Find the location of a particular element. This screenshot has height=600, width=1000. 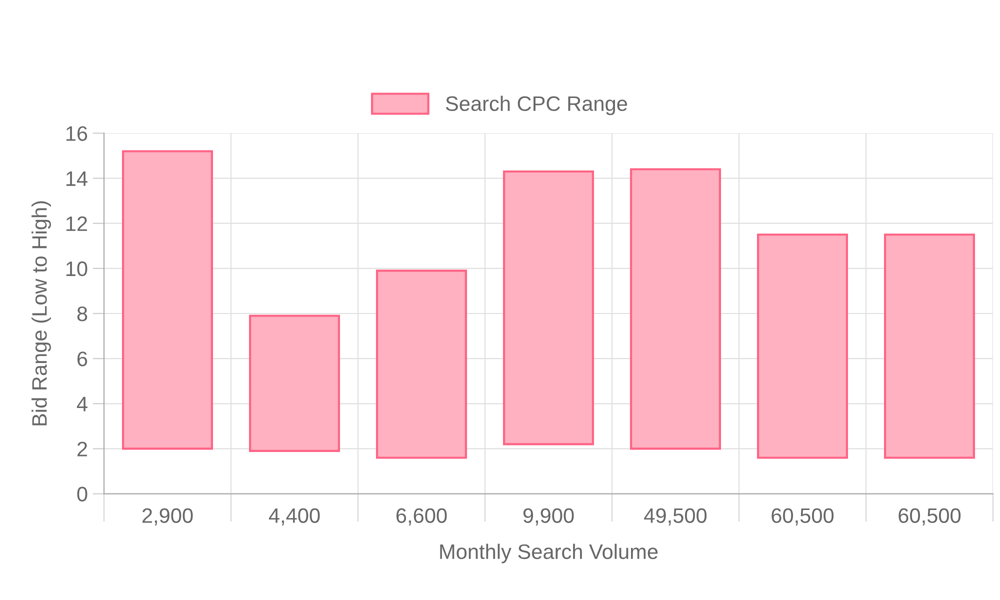

y-tick-label: 4 is located at coordinates (82, 404).